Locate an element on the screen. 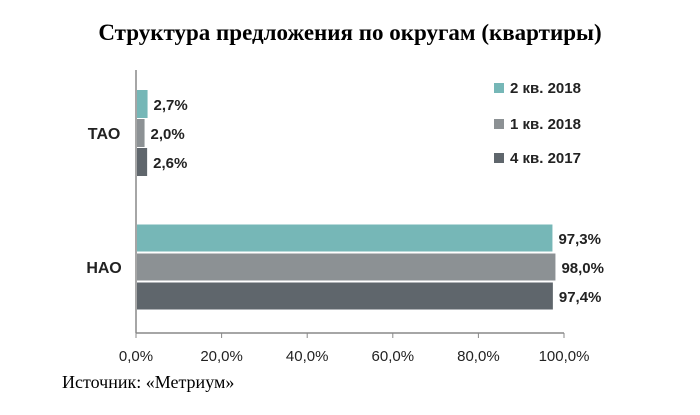  data-label: 2,6% is located at coordinates (170, 163).